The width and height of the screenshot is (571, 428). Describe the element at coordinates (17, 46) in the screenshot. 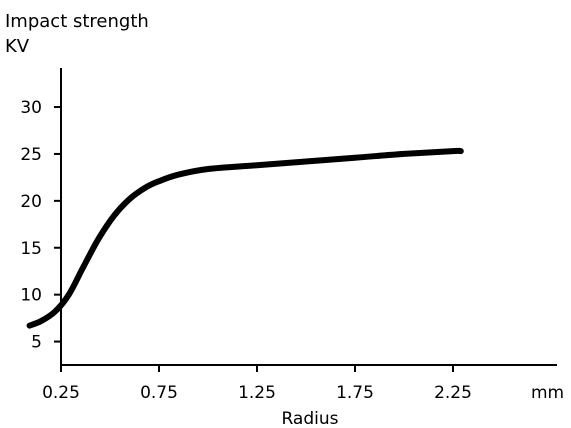

I see `y-axis-label-line-2: KV` at that location.